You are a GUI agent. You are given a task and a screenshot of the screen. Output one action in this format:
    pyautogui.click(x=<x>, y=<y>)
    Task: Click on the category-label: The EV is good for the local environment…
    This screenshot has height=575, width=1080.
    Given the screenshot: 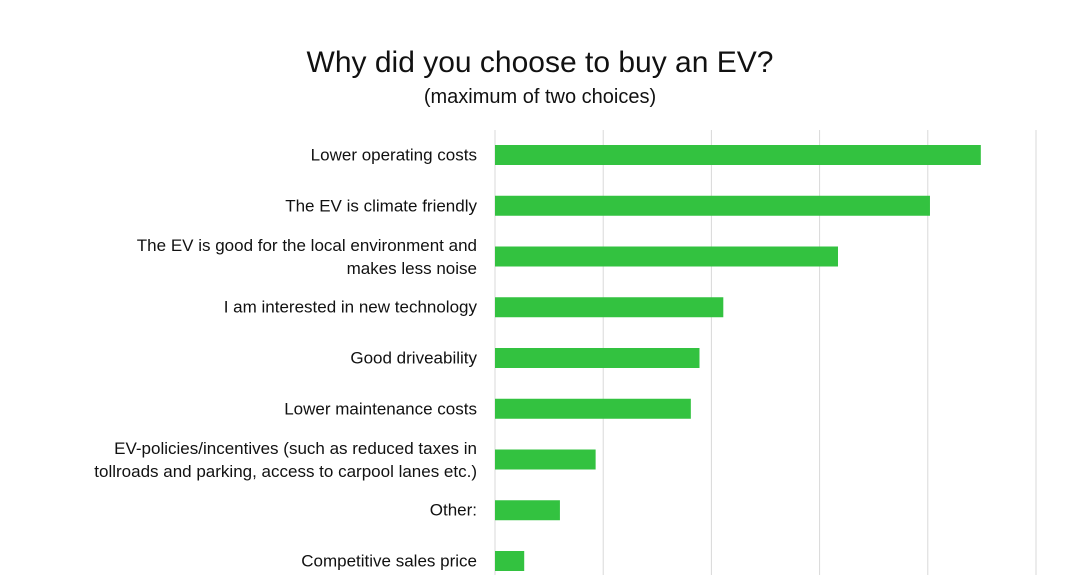 What is the action you would take?
    pyautogui.click(x=306, y=256)
    